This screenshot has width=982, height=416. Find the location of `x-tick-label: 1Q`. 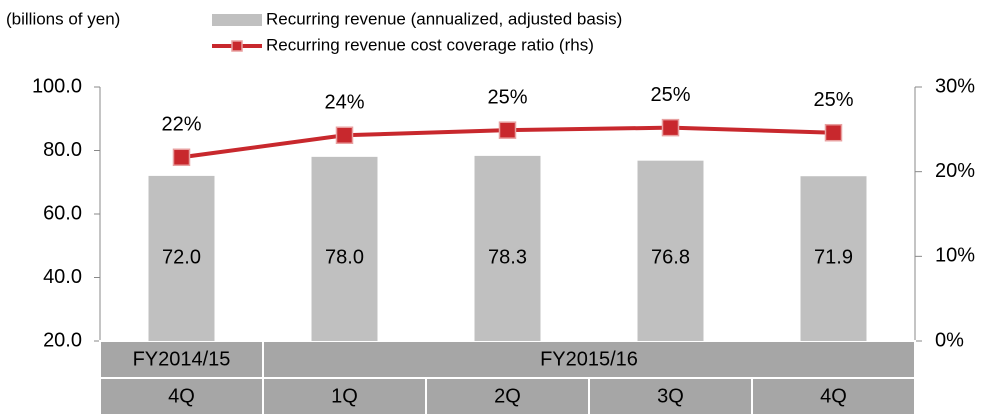

x-tick-label: 1Q is located at coordinates (344, 396).